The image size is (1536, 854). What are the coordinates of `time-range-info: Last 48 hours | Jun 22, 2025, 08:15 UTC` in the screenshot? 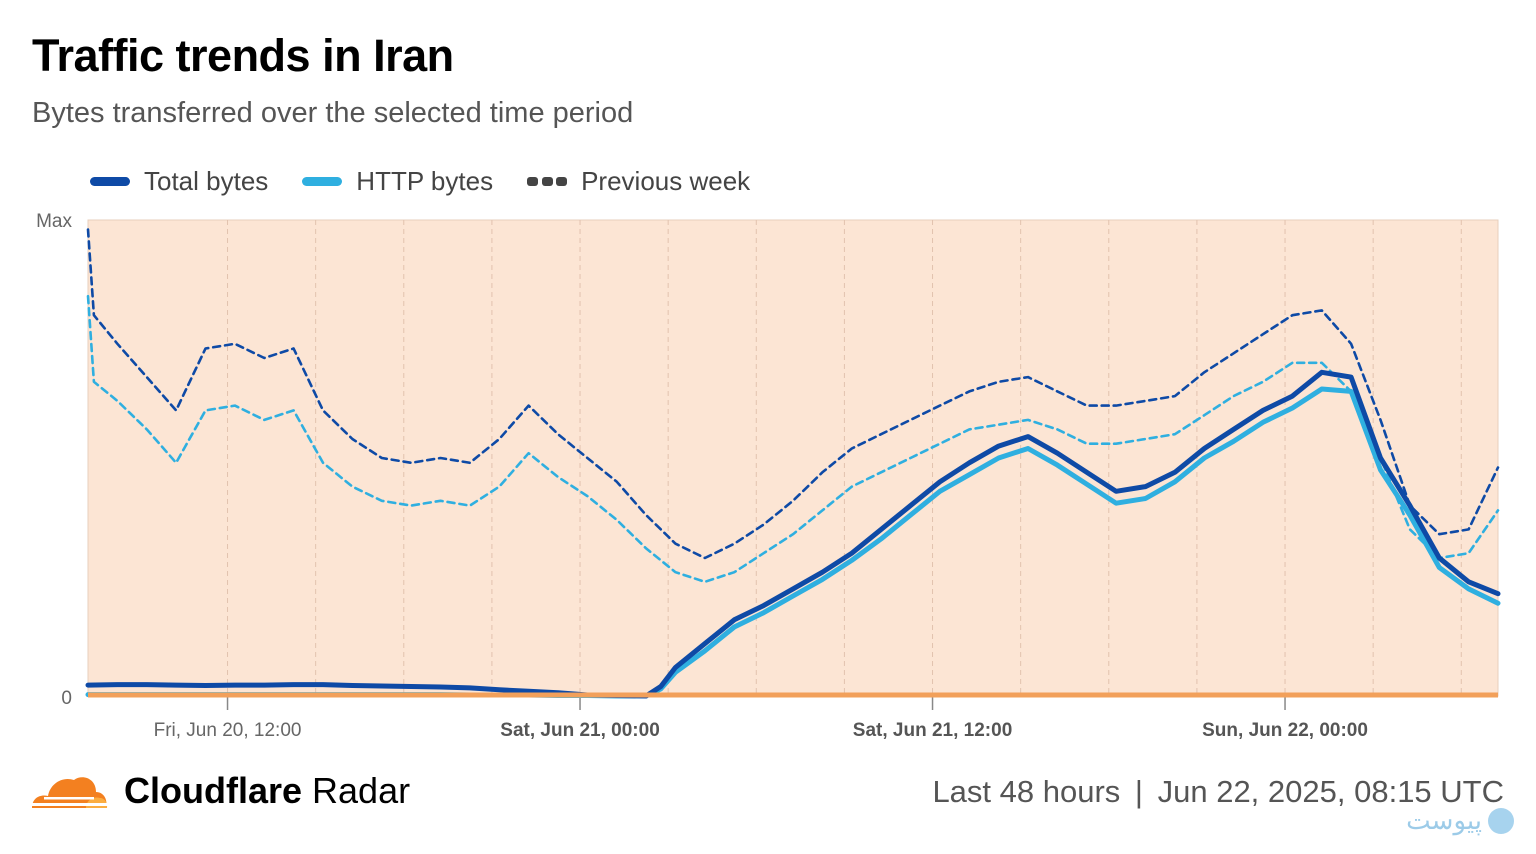 It's located at (1218, 792).